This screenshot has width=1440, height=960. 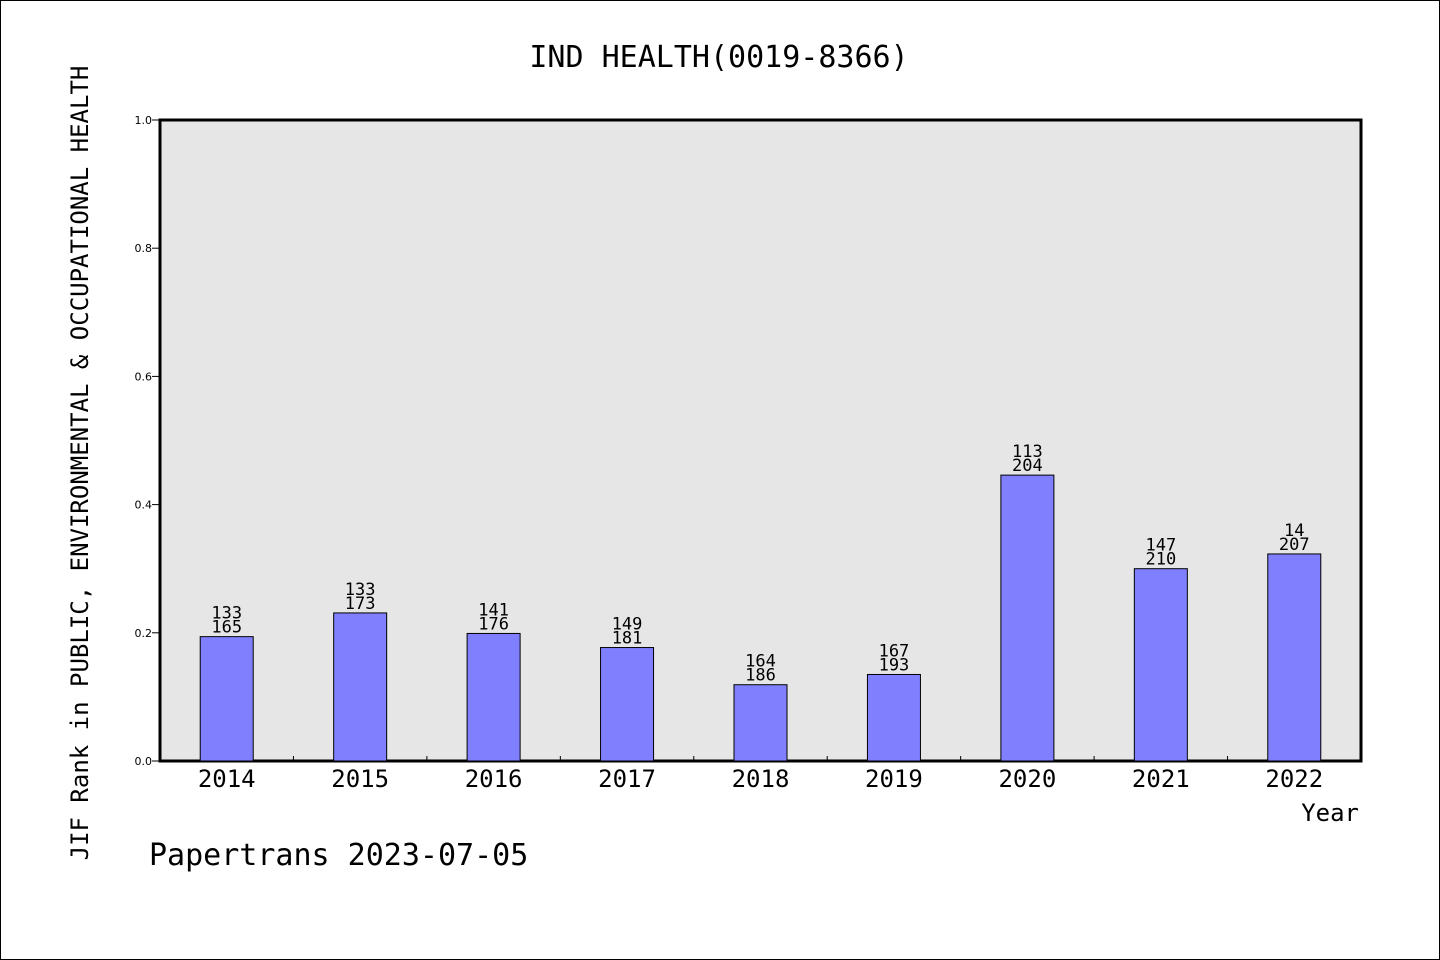 What do you see at coordinates (494, 779) in the screenshot?
I see `x-tick-label: 2016` at bounding box center [494, 779].